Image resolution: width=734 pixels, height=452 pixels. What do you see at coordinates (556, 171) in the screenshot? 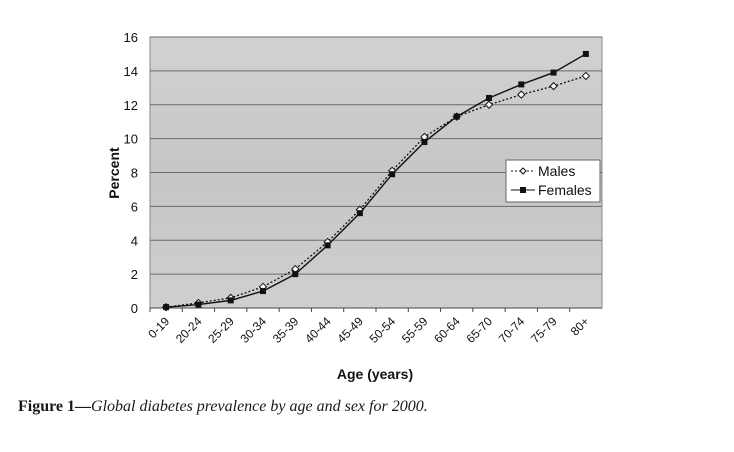
I see `legend-label: Males` at bounding box center [556, 171].